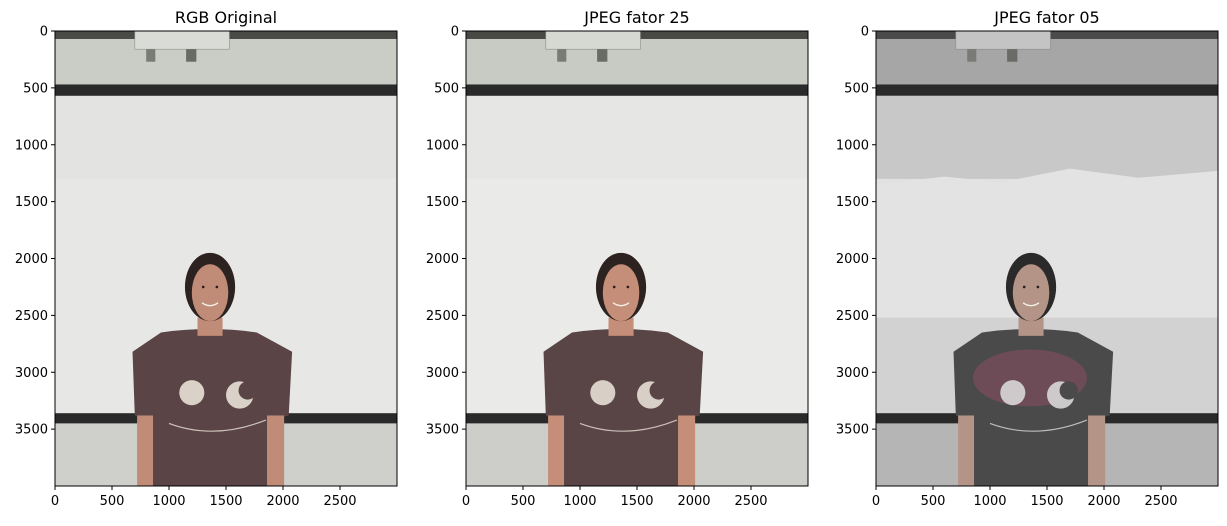 This screenshot has width=1227, height=526. Describe the element at coordinates (636, 17) in the screenshot. I see `panel-title: JPEG fator 25` at that location.